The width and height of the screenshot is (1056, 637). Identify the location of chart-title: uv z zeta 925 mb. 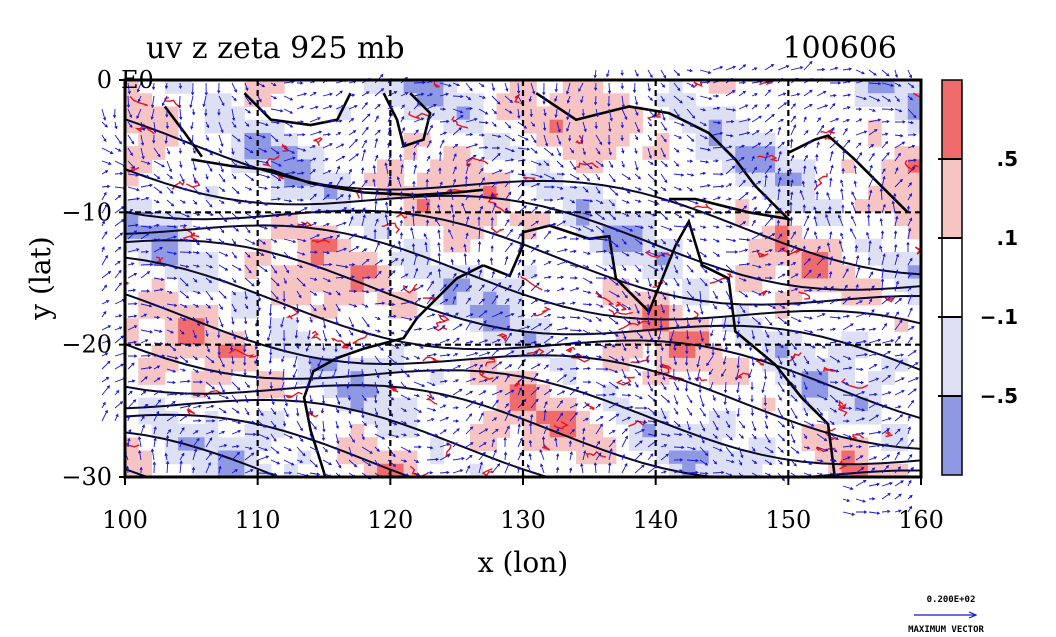
(275, 48).